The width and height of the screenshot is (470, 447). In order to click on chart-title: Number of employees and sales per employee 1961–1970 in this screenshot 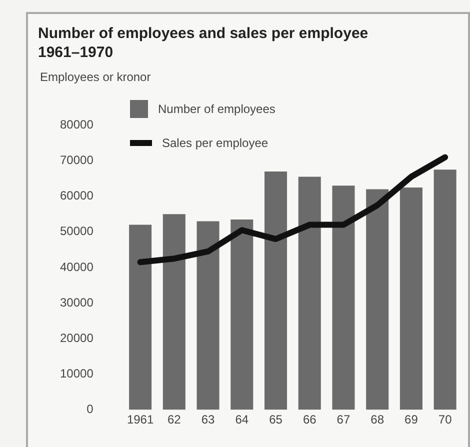, I will do `click(203, 43)`.